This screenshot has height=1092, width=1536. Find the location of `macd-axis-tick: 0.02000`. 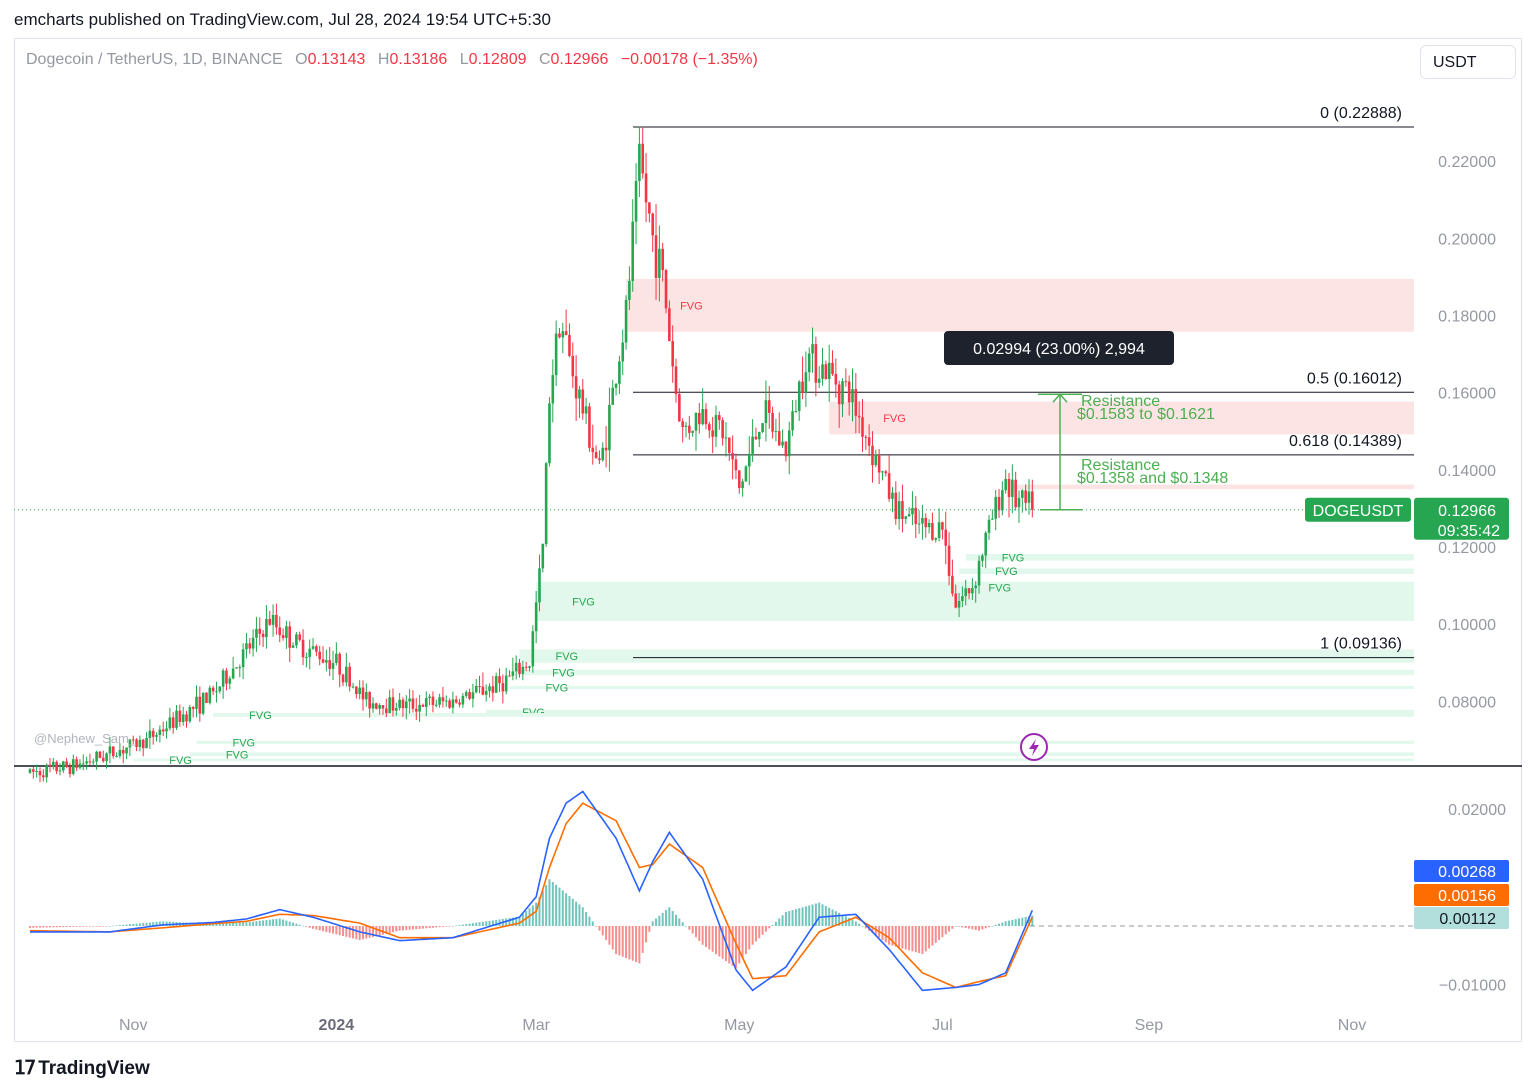

macd-axis-tick: 0.02000 is located at coordinates (1477, 810).